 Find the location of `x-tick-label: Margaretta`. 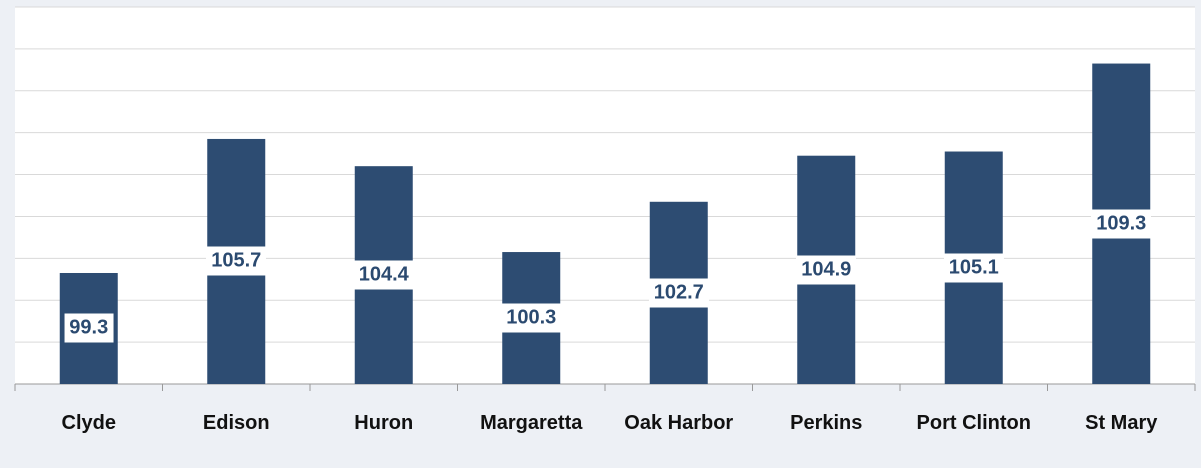

x-tick-label: Margaretta is located at coordinates (531, 423).